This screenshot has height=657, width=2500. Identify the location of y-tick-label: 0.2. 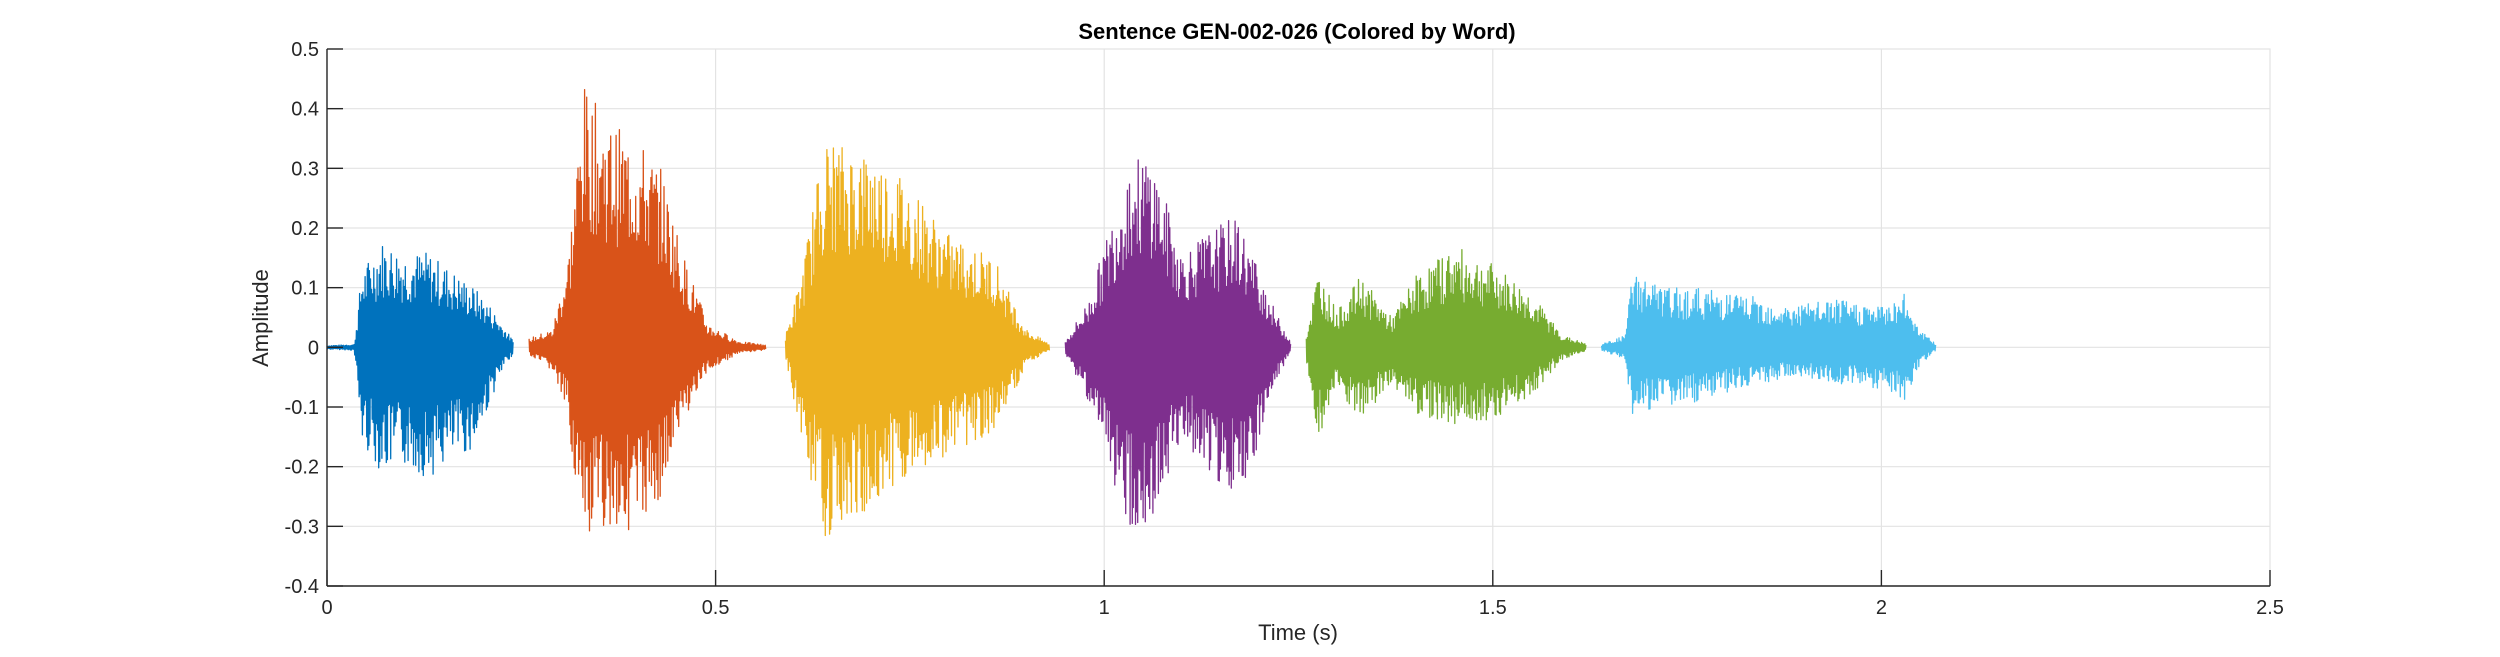
(305, 229).